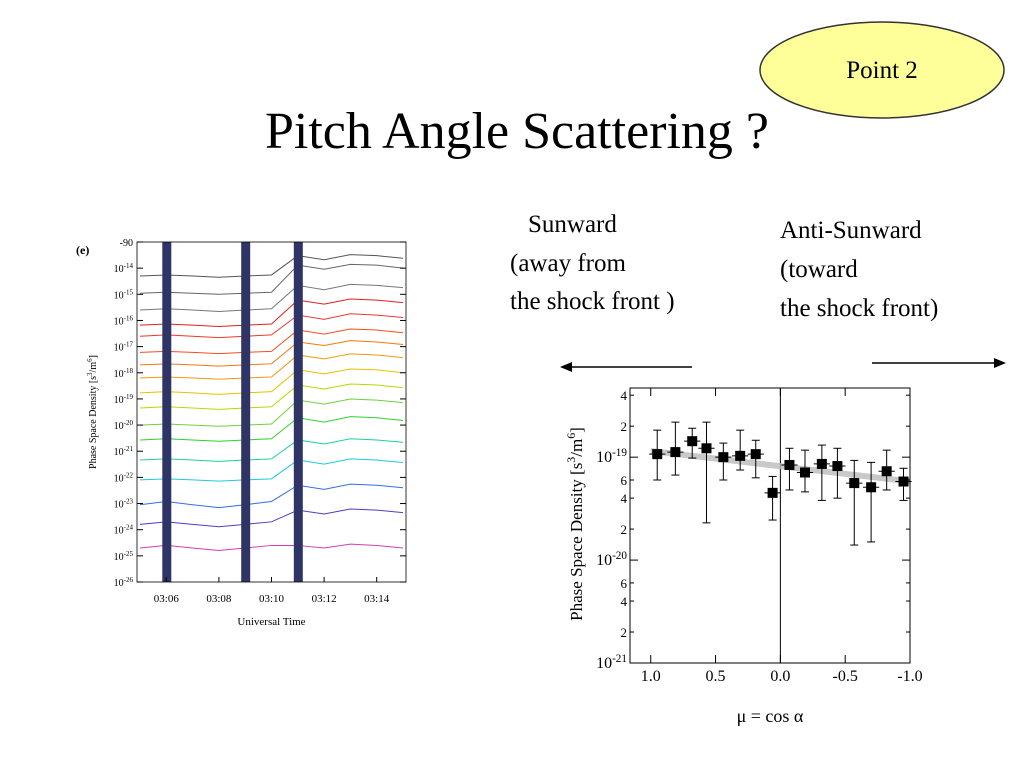  I want to click on x-tick-label: -1.0, so click(909, 676).